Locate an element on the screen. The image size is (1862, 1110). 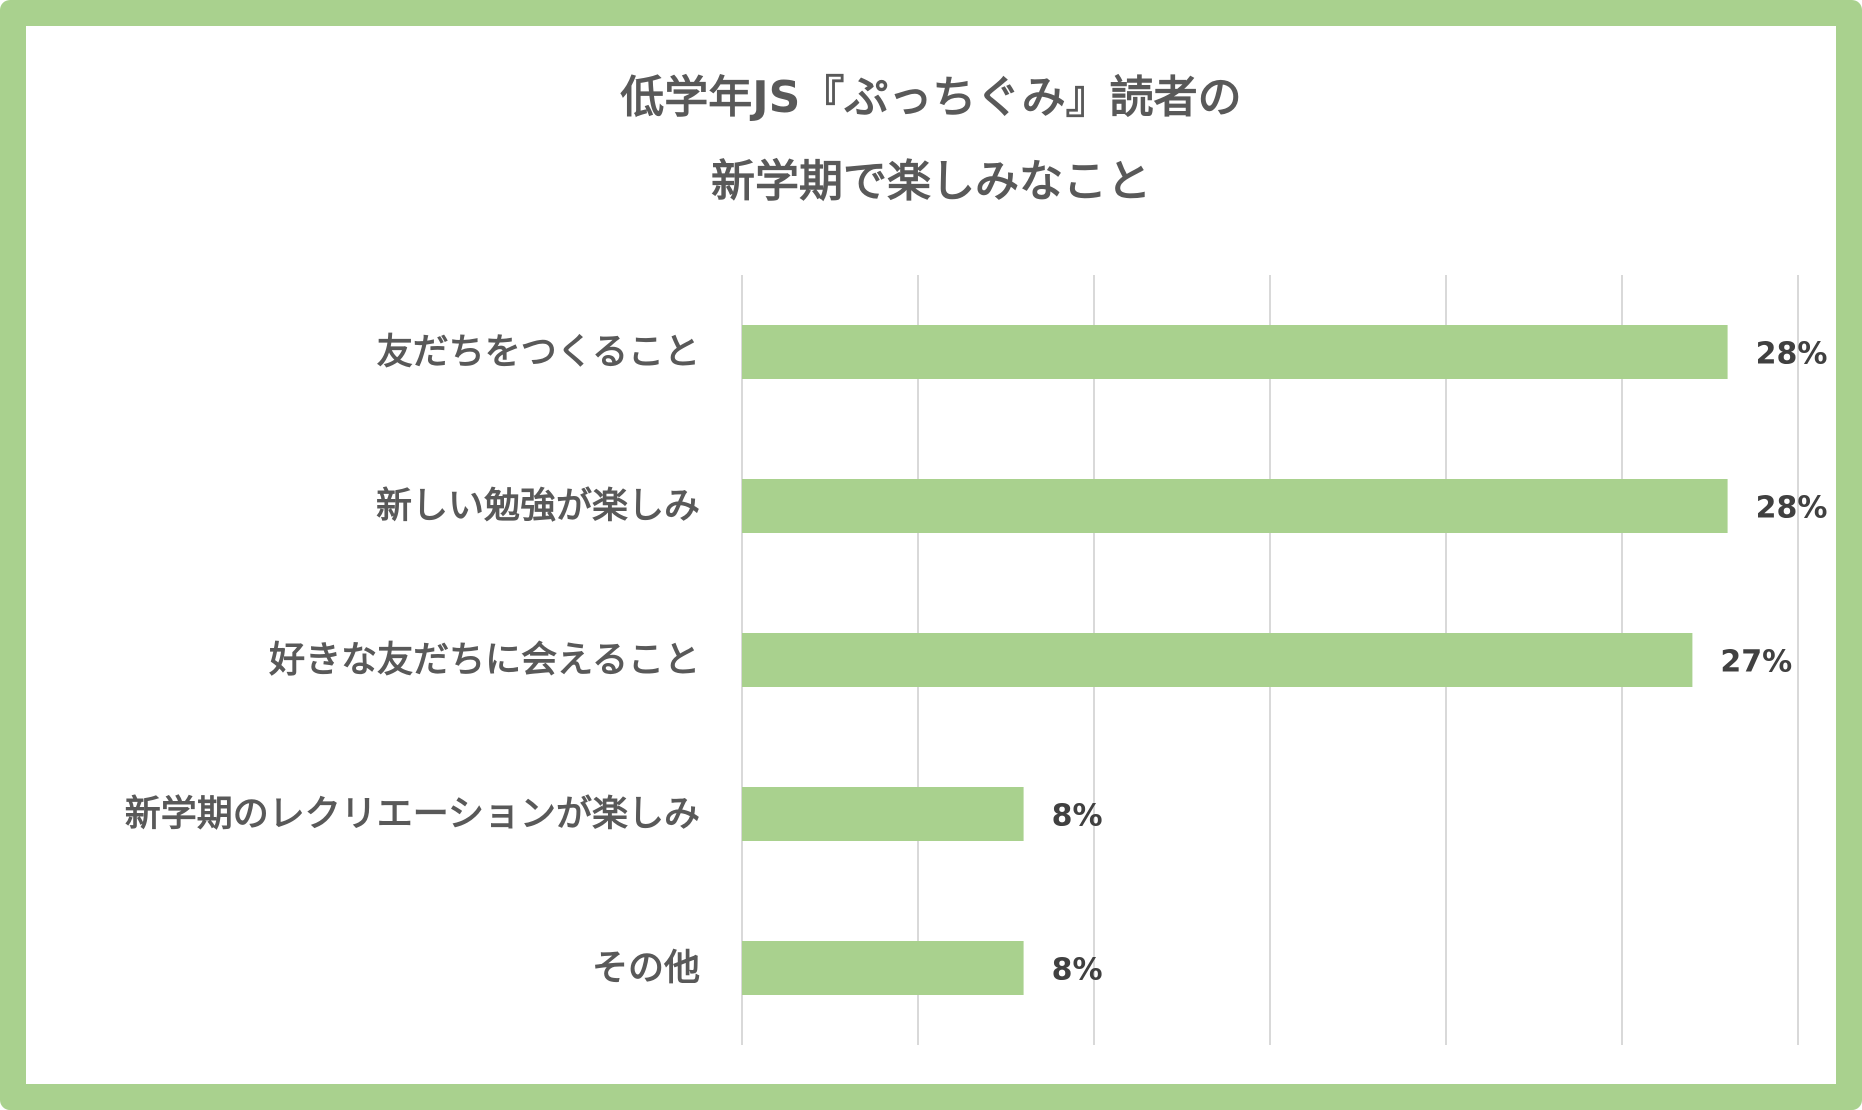
chart-title-line-1: 低学年JS『ぷっちぐみ』読者の is located at coordinates (931, 97).